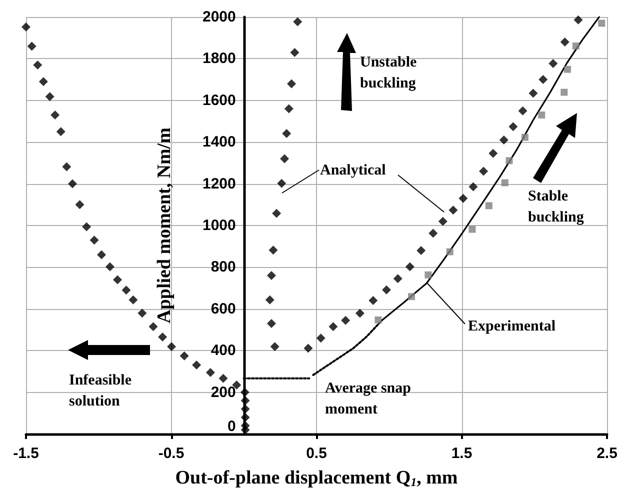 The image size is (619, 495). Describe the element at coordinates (164, 225) in the screenshot. I see `y-axis-title: Applied moment, Nm/m` at that location.